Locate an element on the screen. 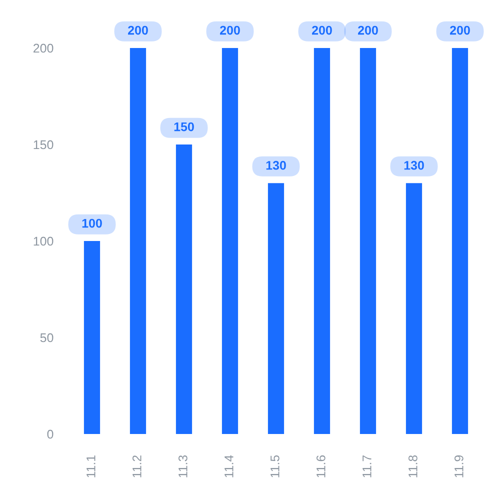 The image size is (500, 500). x-tick-label: 11.2 is located at coordinates (137, 466).